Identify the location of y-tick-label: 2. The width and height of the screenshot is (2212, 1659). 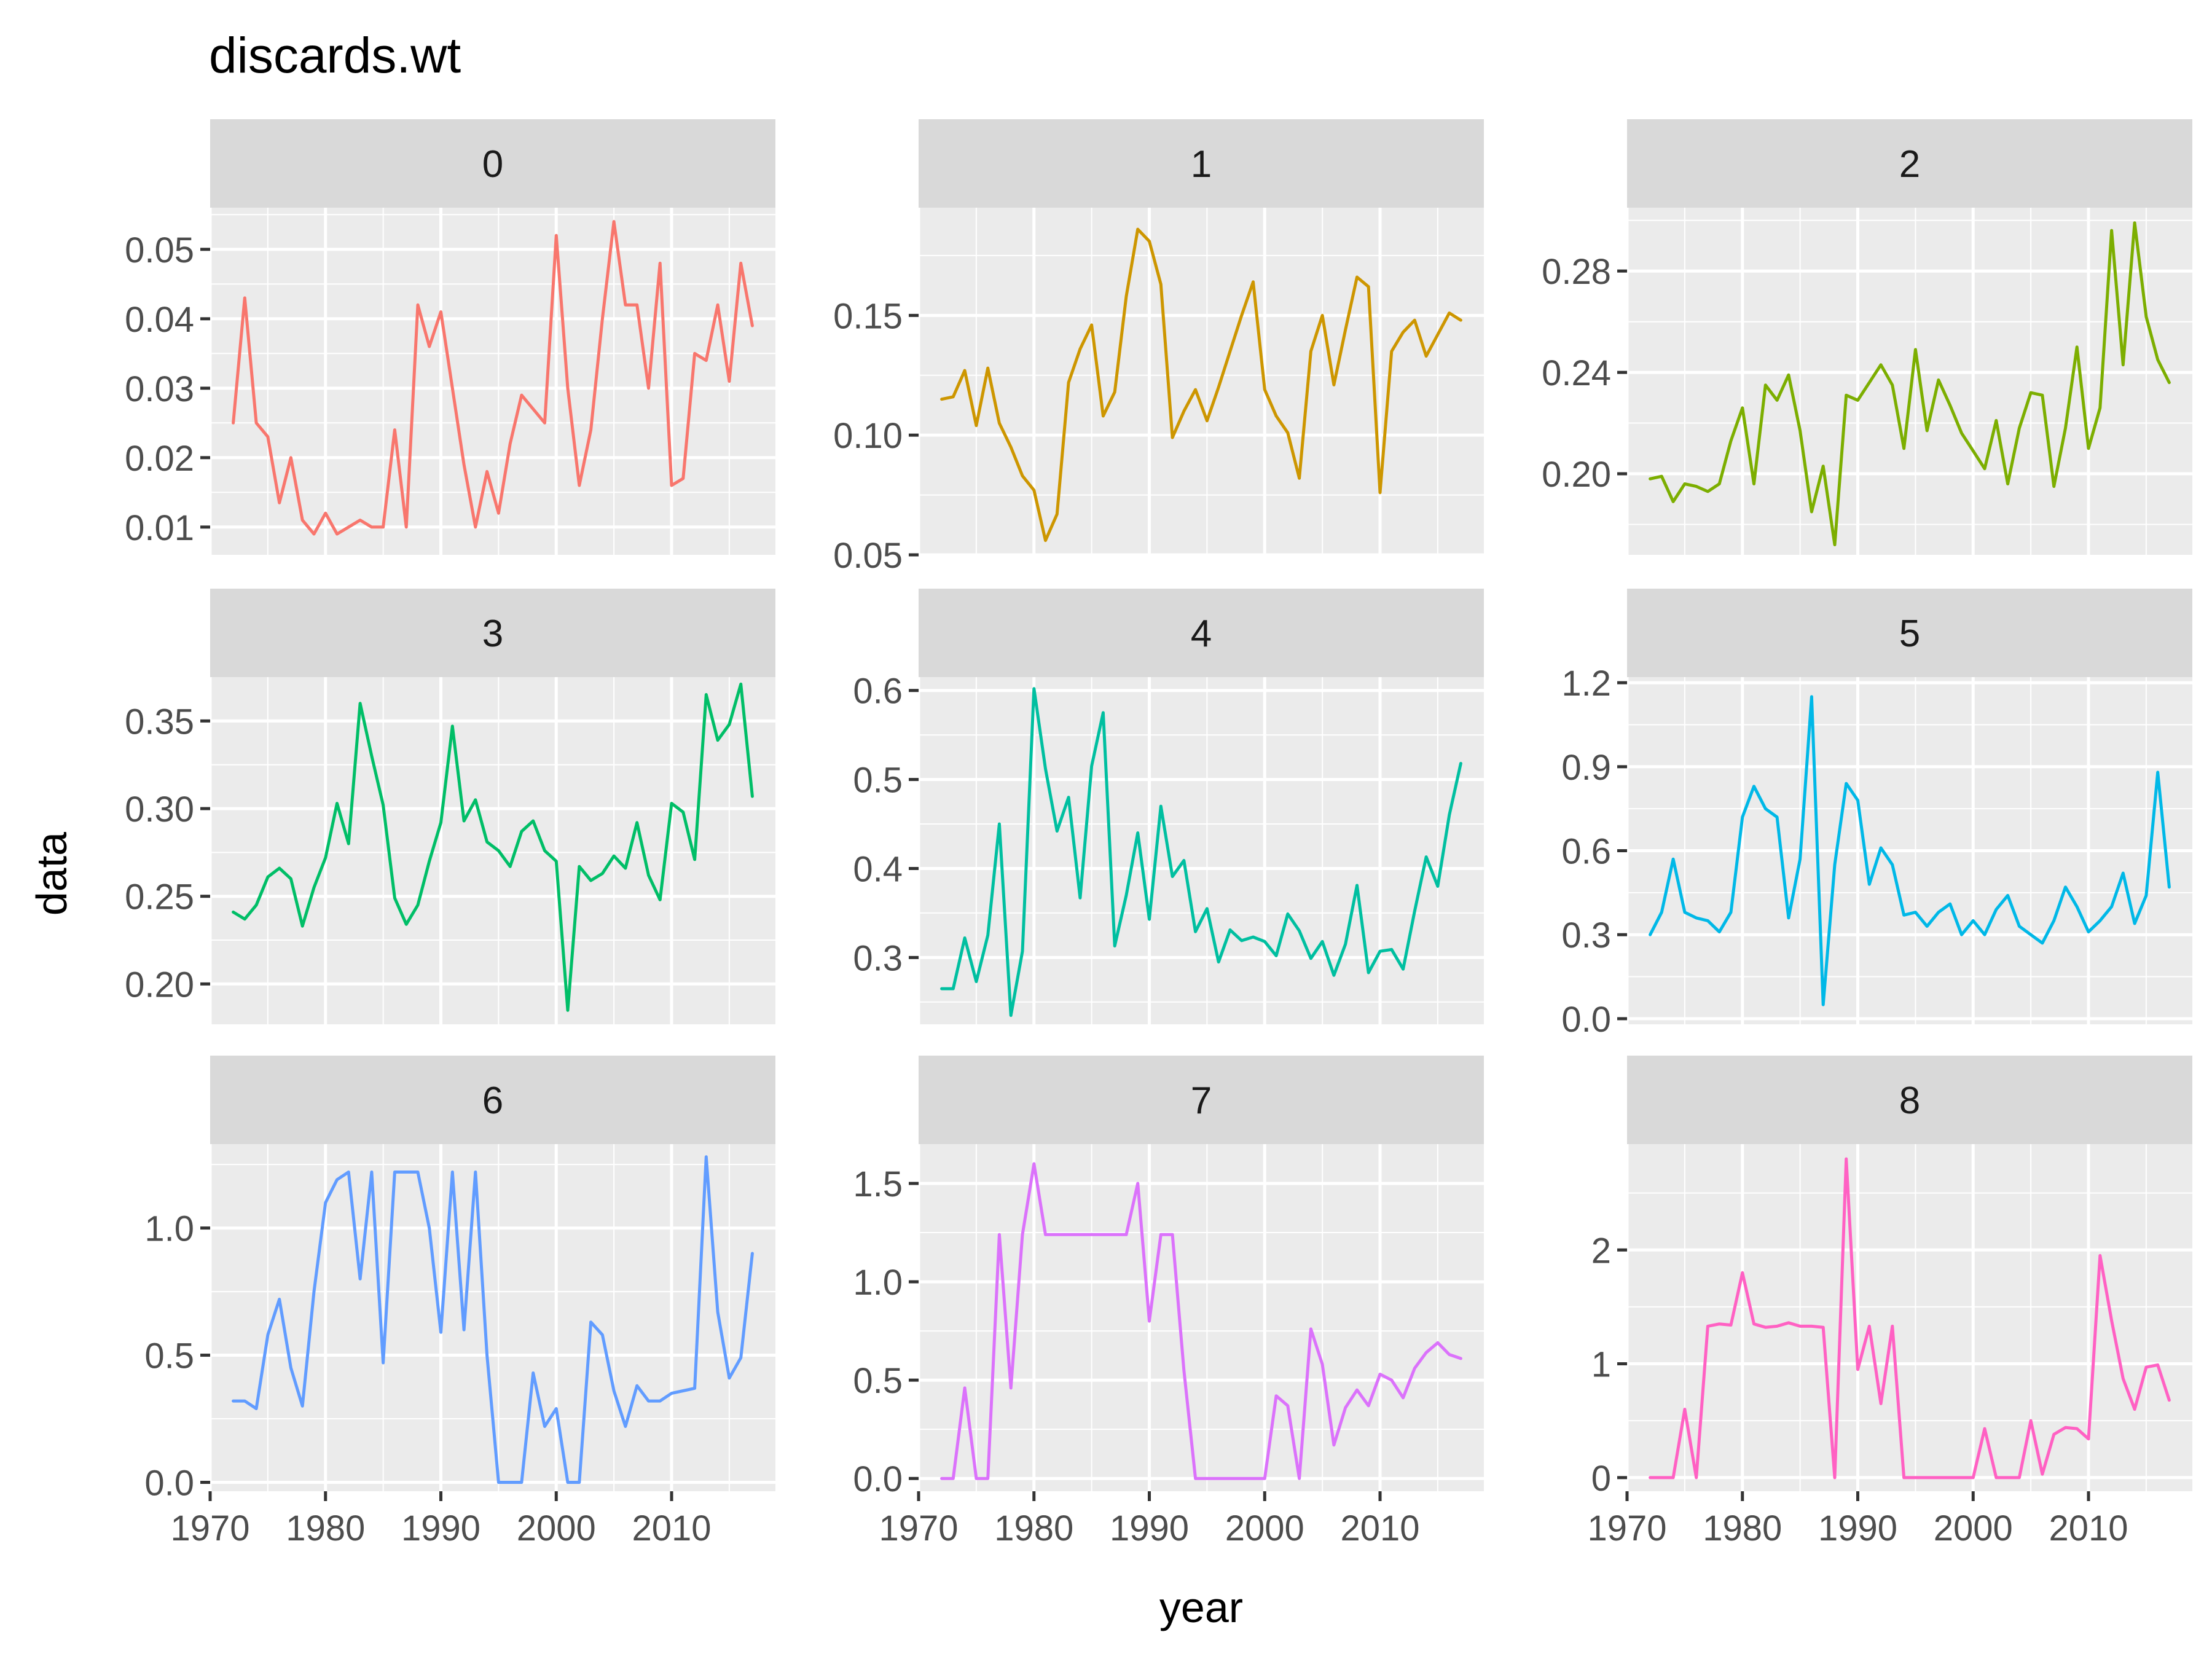
(1601, 1251).